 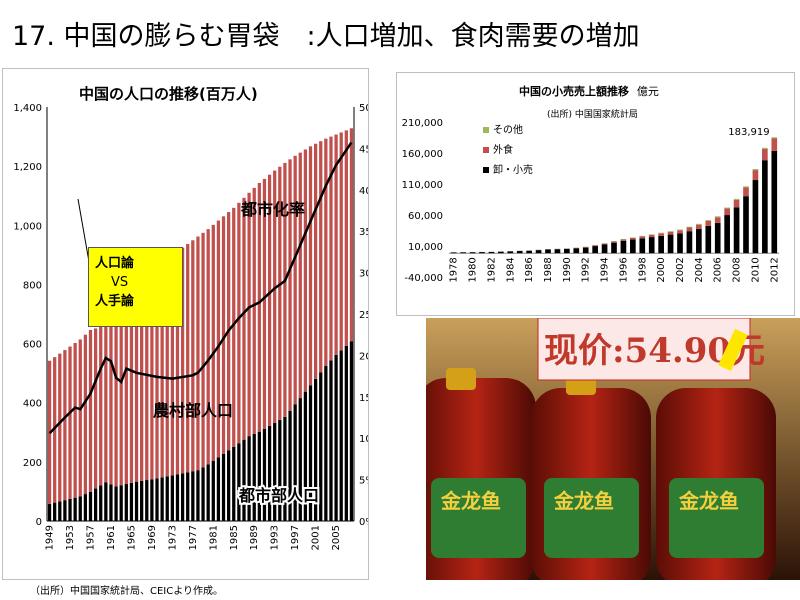 I want to click on retail-x-tick-label: 1986, so click(x=529, y=269).